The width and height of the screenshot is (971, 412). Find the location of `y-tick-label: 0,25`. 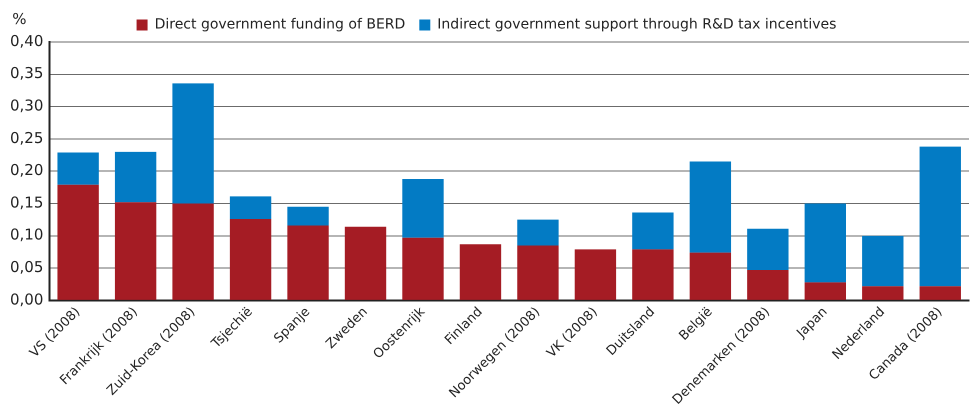

y-tick-label: 0,25 is located at coordinates (27, 137).